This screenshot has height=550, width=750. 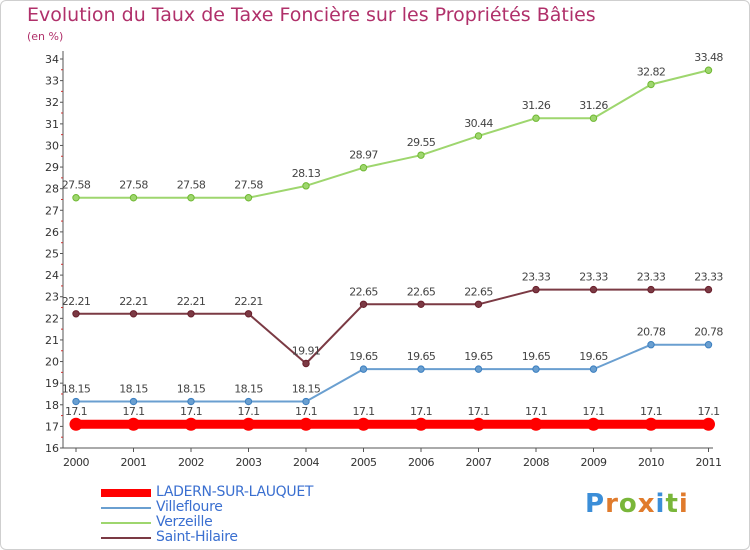 What do you see at coordinates (479, 462) in the screenshot?
I see `x-tick-label: 2007` at bounding box center [479, 462].